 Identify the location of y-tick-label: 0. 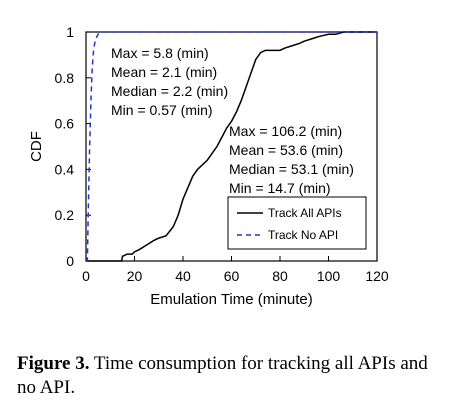
(70, 261).